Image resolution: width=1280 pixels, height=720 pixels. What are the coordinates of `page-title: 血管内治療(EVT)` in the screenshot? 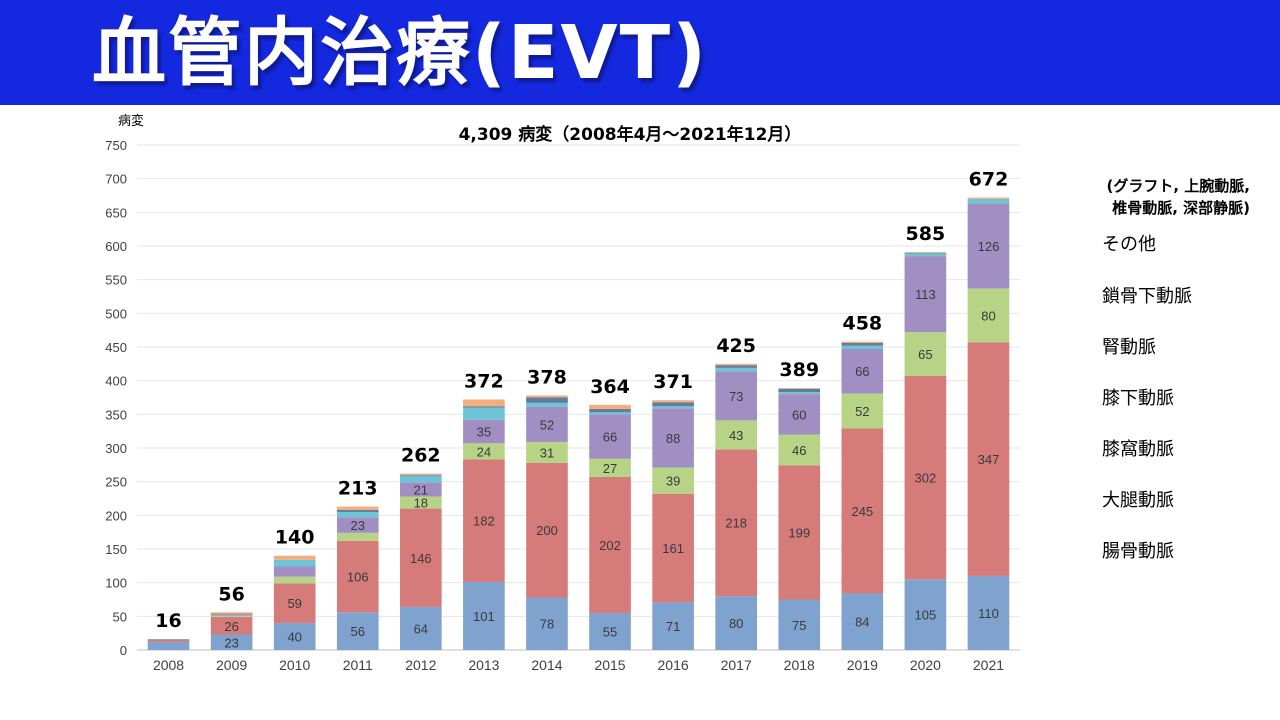 It's located at (400, 53).